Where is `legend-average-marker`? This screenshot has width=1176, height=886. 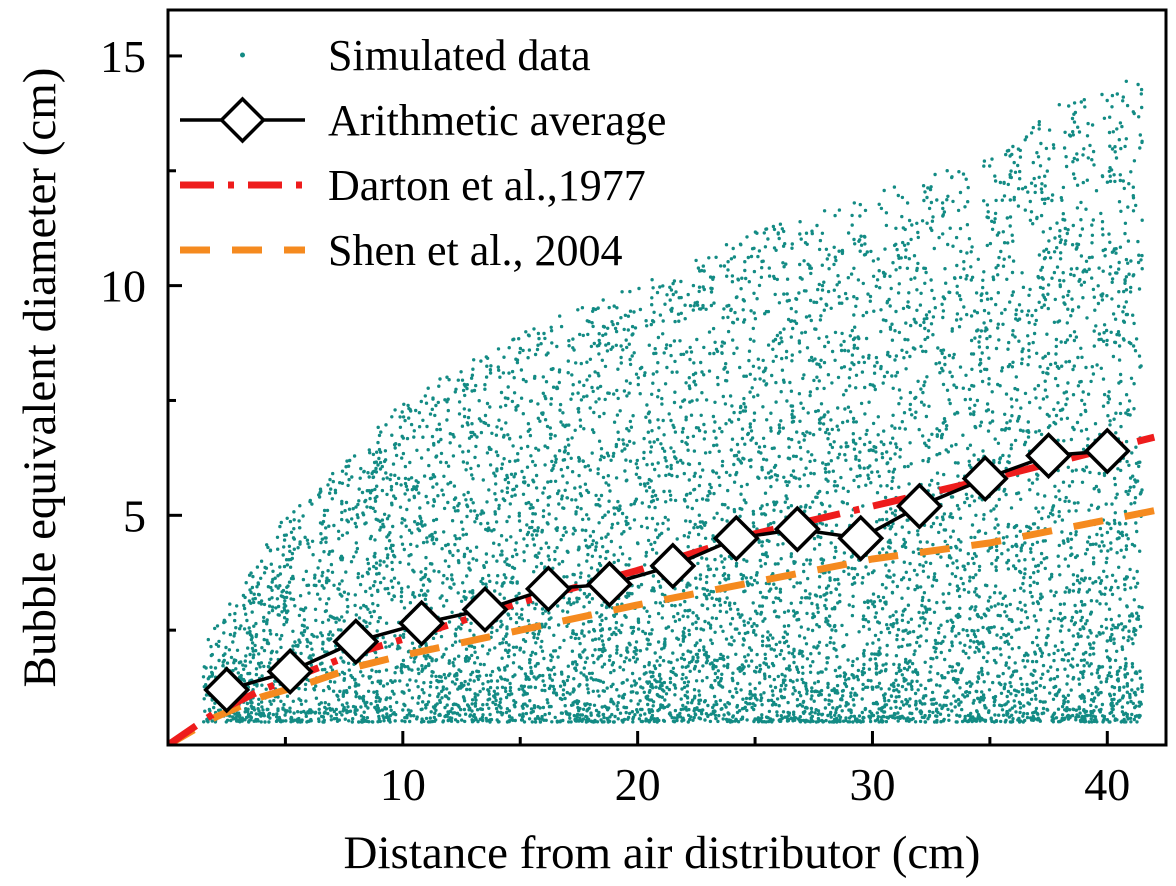
legend-average-marker is located at coordinates (242, 120).